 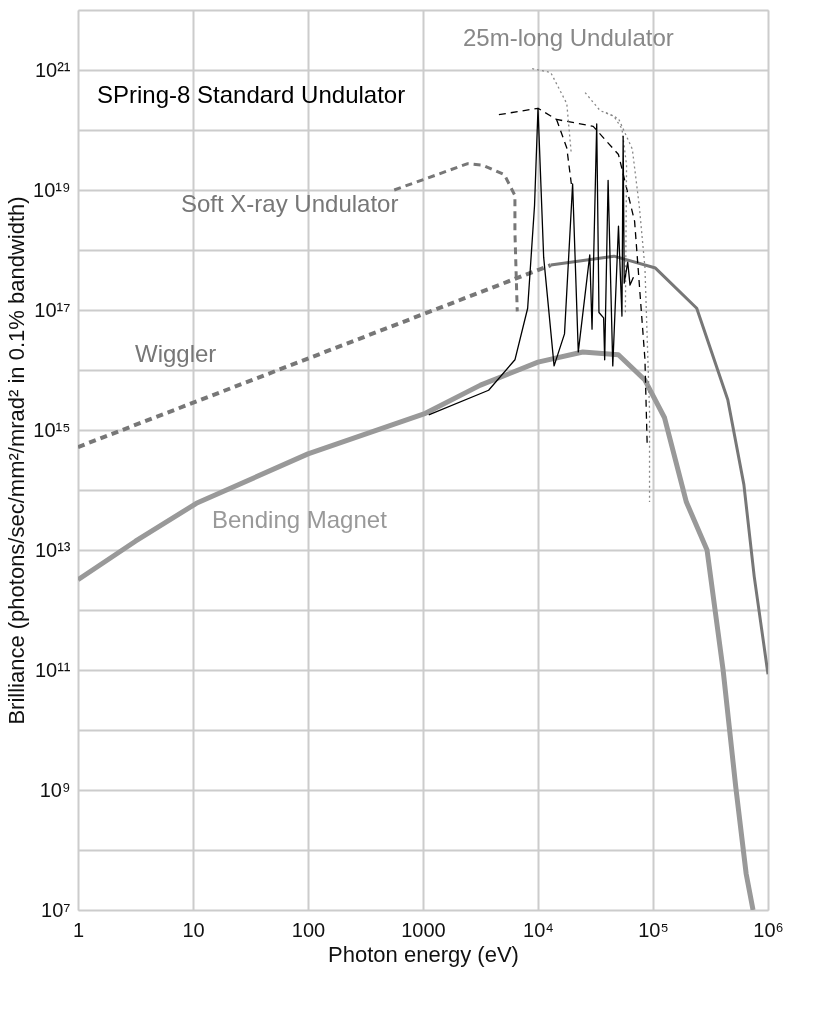 I want to click on x-tick-label: 1, so click(x=78, y=929).